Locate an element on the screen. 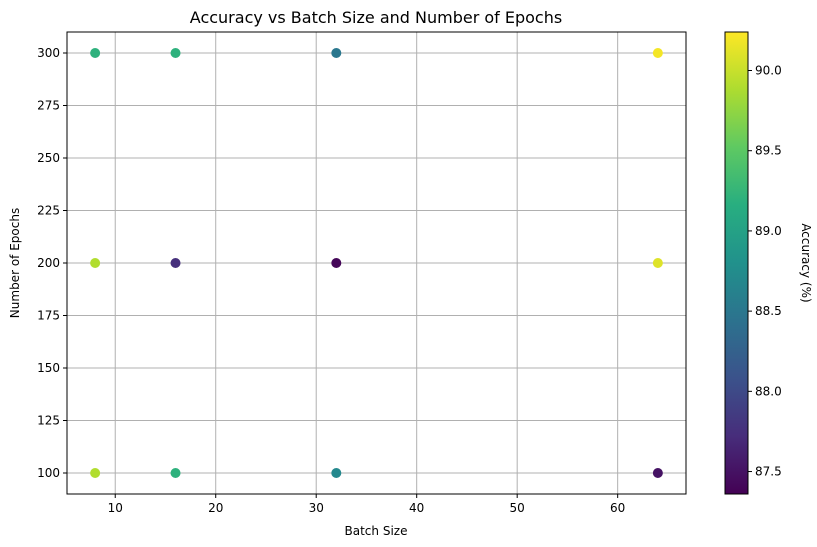 Image resolution: width=817 pixels, height=547 pixels. y-tick-label: 300 is located at coordinates (48, 53).